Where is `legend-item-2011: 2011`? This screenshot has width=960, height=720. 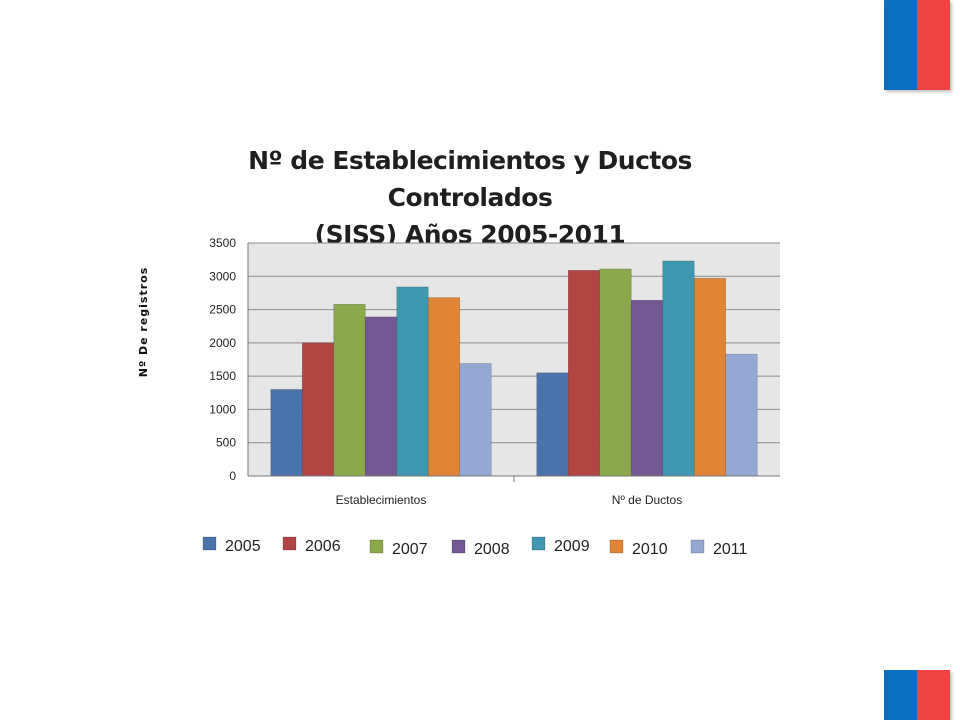 legend-item-2011: 2011 is located at coordinates (719, 548).